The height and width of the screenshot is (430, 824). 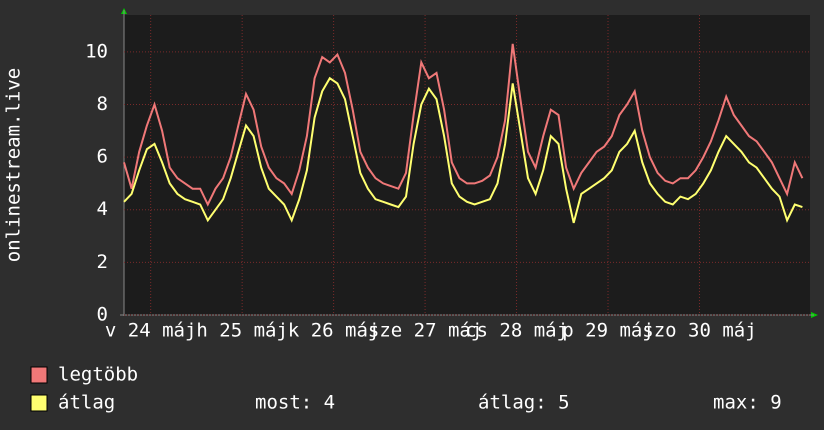 What do you see at coordinates (102, 315) in the screenshot?
I see `y-tick-label: 0` at bounding box center [102, 315].